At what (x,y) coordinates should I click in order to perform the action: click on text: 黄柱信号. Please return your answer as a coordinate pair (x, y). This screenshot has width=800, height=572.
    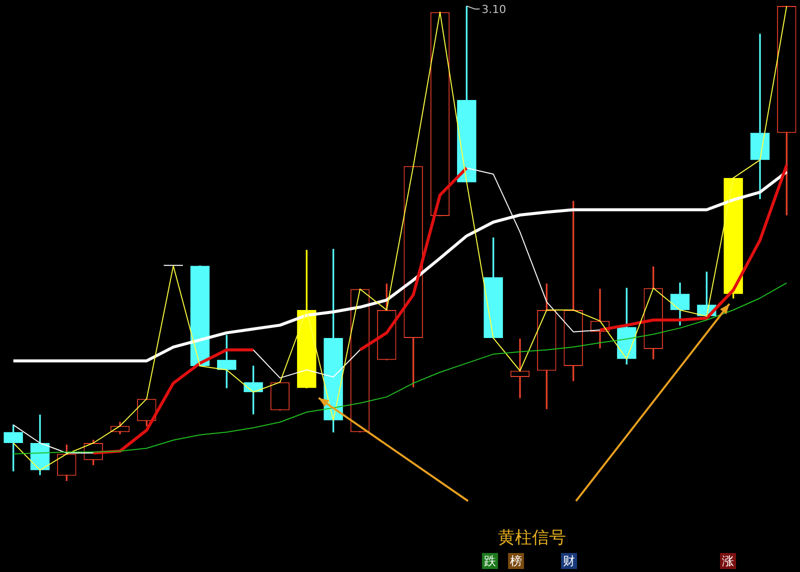
    Looking at the image, I should click on (532, 538).